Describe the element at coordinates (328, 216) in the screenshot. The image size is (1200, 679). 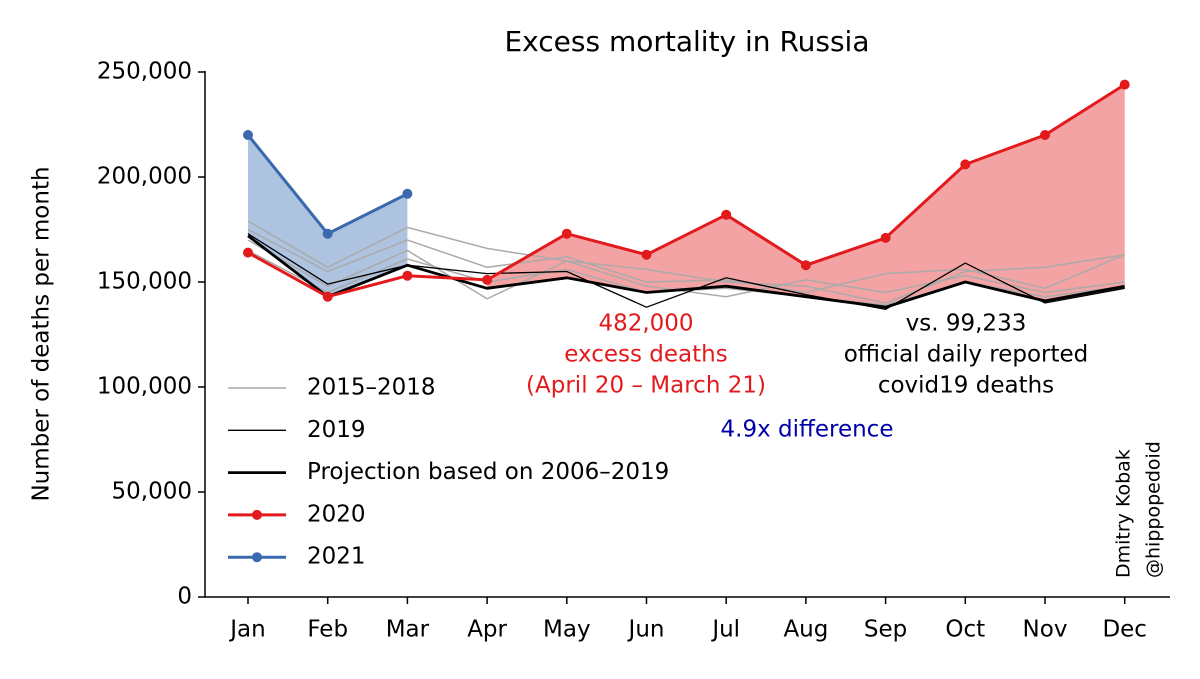
I see `excess-area` at that location.